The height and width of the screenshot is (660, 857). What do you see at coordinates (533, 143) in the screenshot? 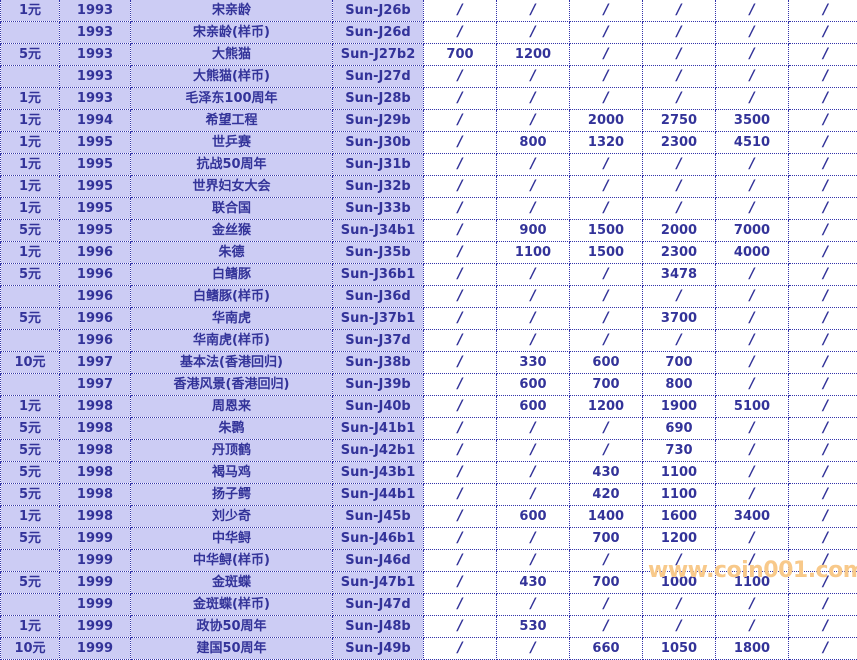
I see `cell-price-2: 800` at bounding box center [533, 143].